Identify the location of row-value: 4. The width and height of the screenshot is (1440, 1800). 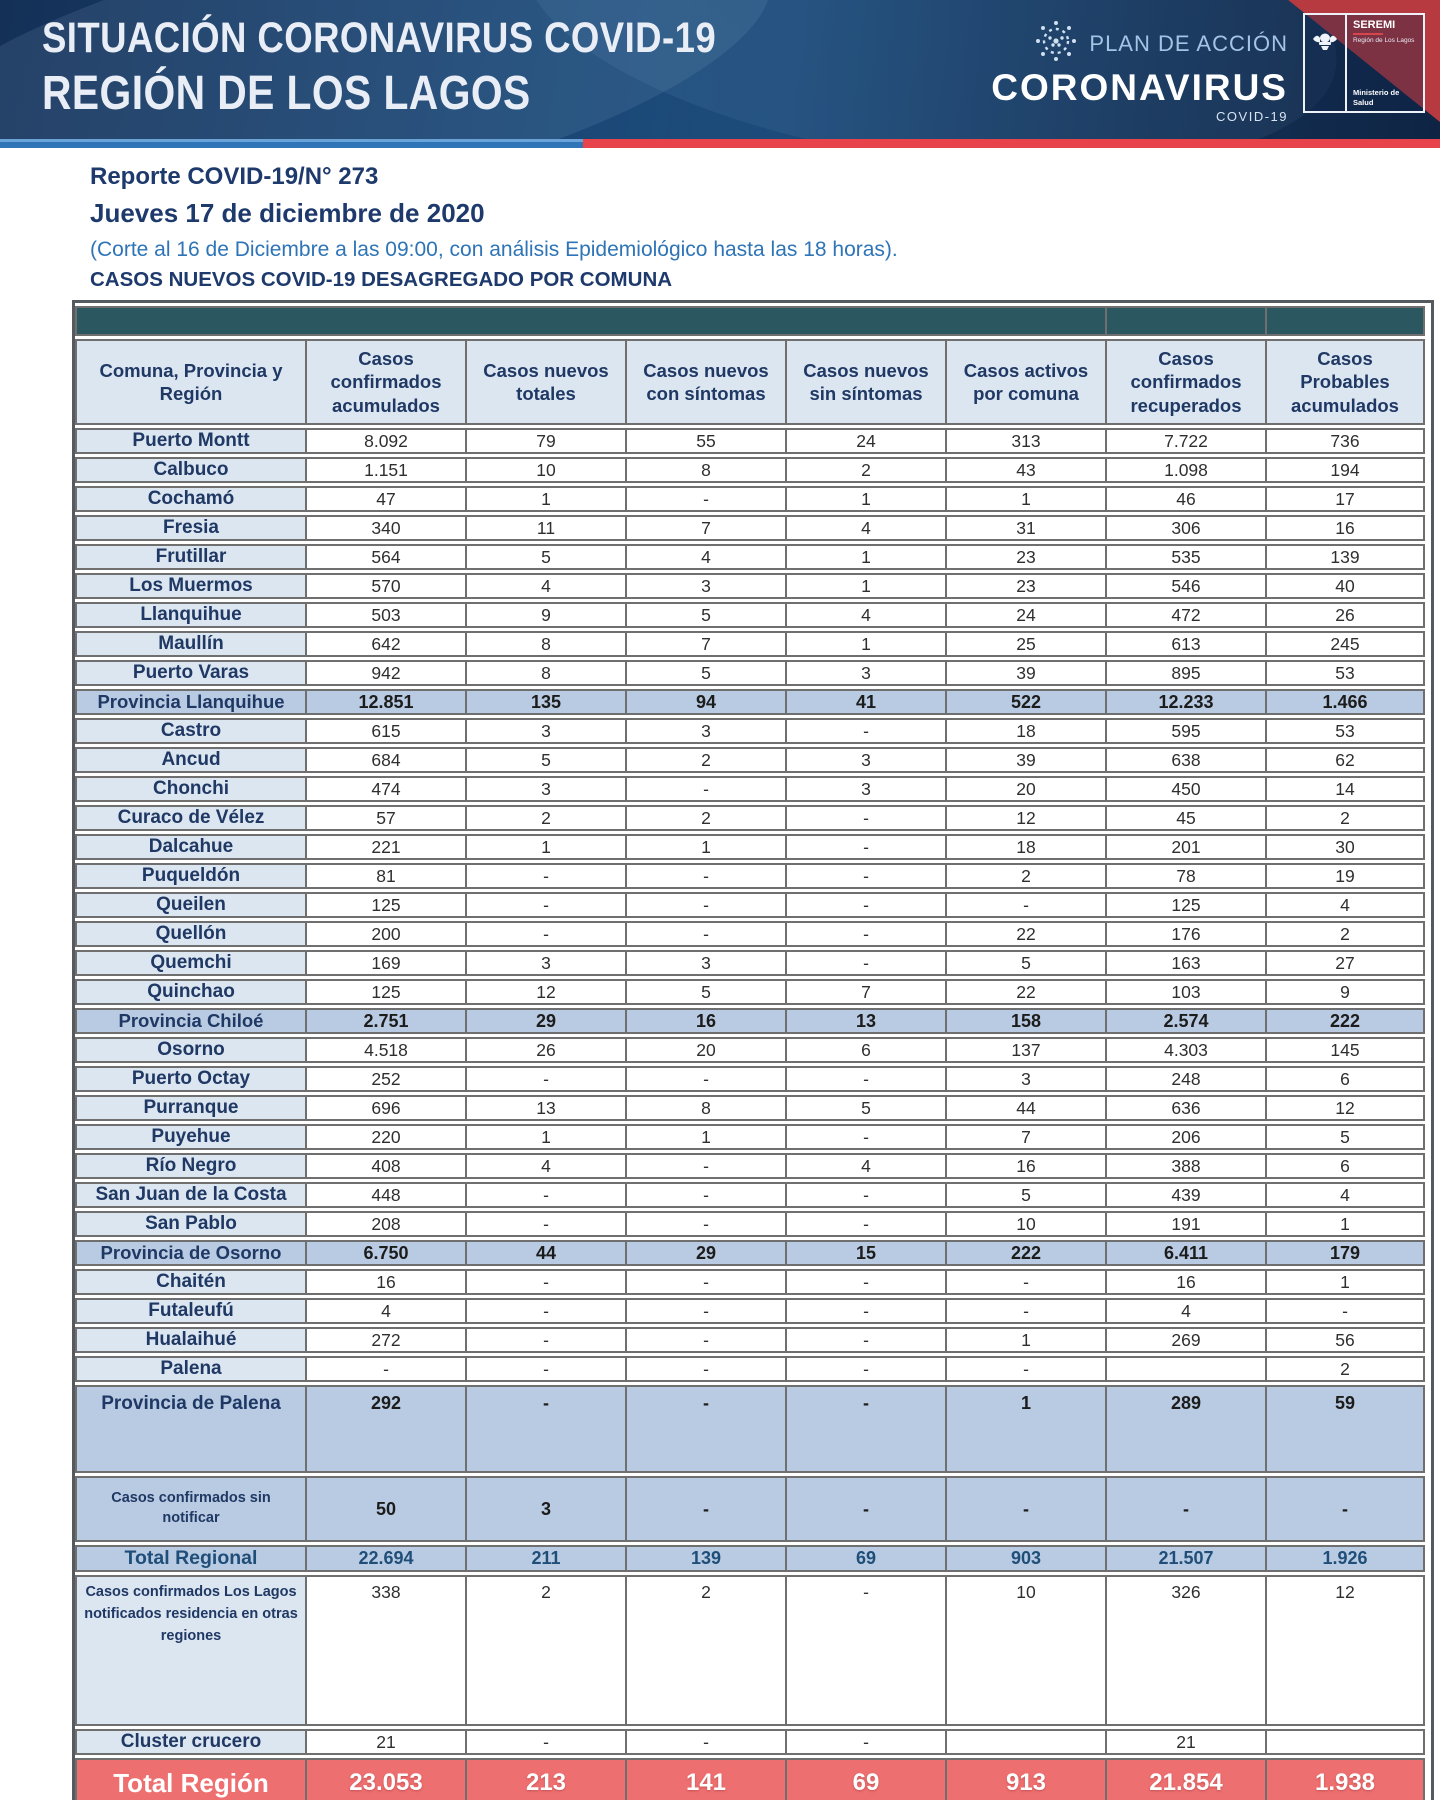
(867, 1166).